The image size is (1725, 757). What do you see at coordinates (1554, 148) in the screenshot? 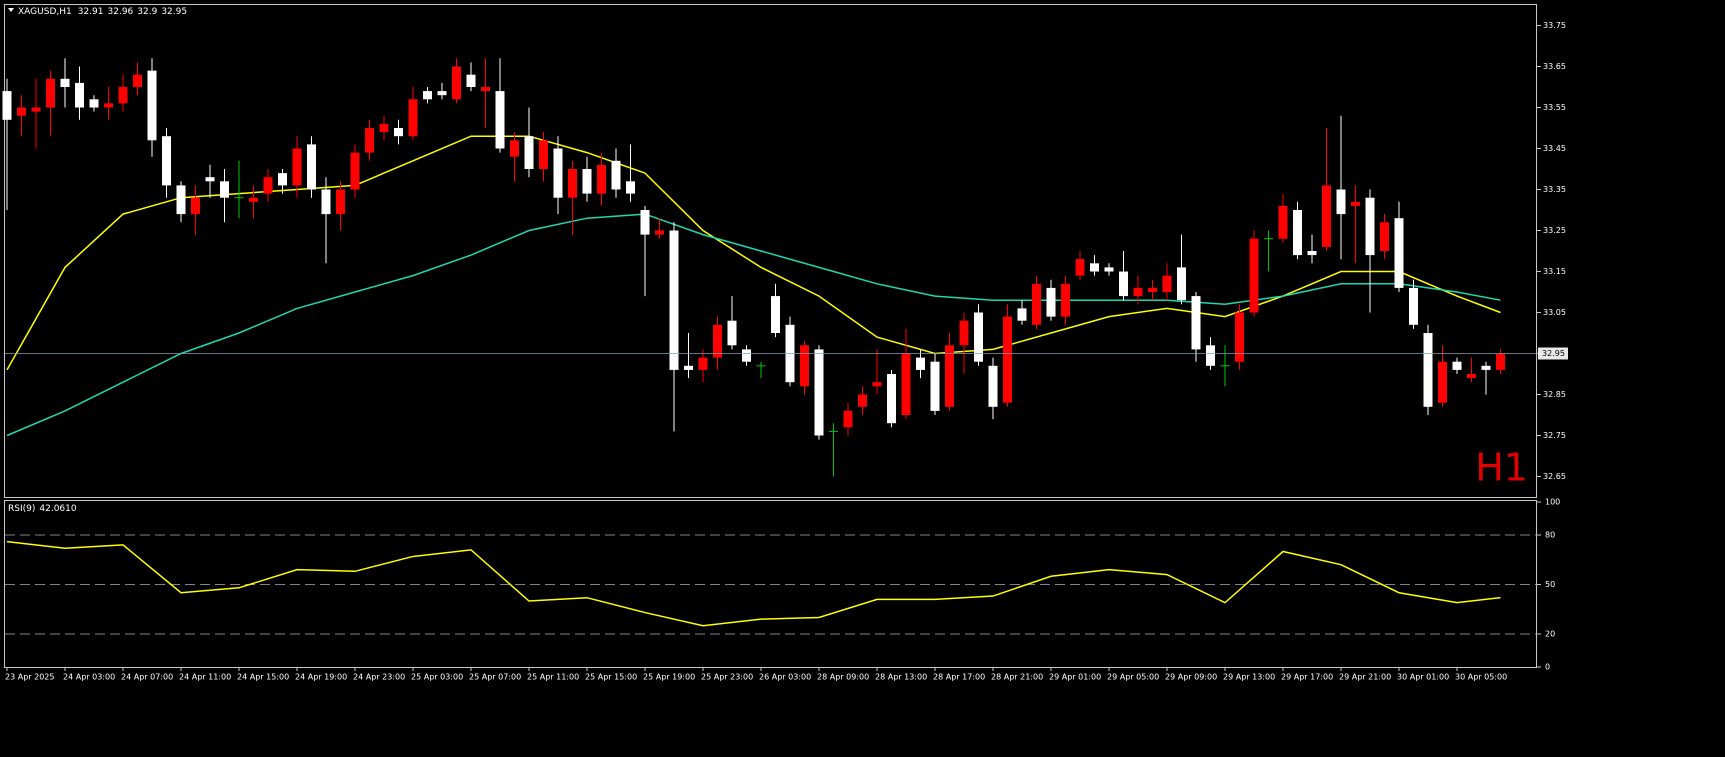
I see `y-tick-label: 33.45` at bounding box center [1554, 148].